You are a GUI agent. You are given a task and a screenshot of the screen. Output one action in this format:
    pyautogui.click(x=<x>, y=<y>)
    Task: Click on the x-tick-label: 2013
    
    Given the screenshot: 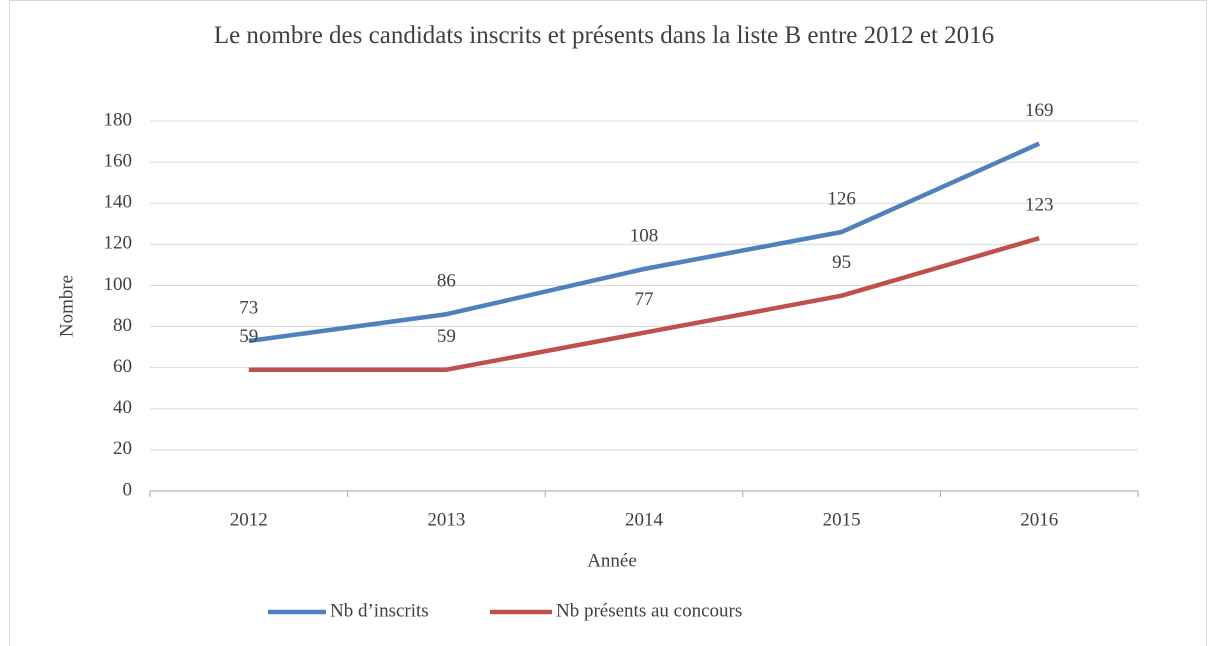 What is the action you would take?
    pyautogui.click(x=446, y=519)
    